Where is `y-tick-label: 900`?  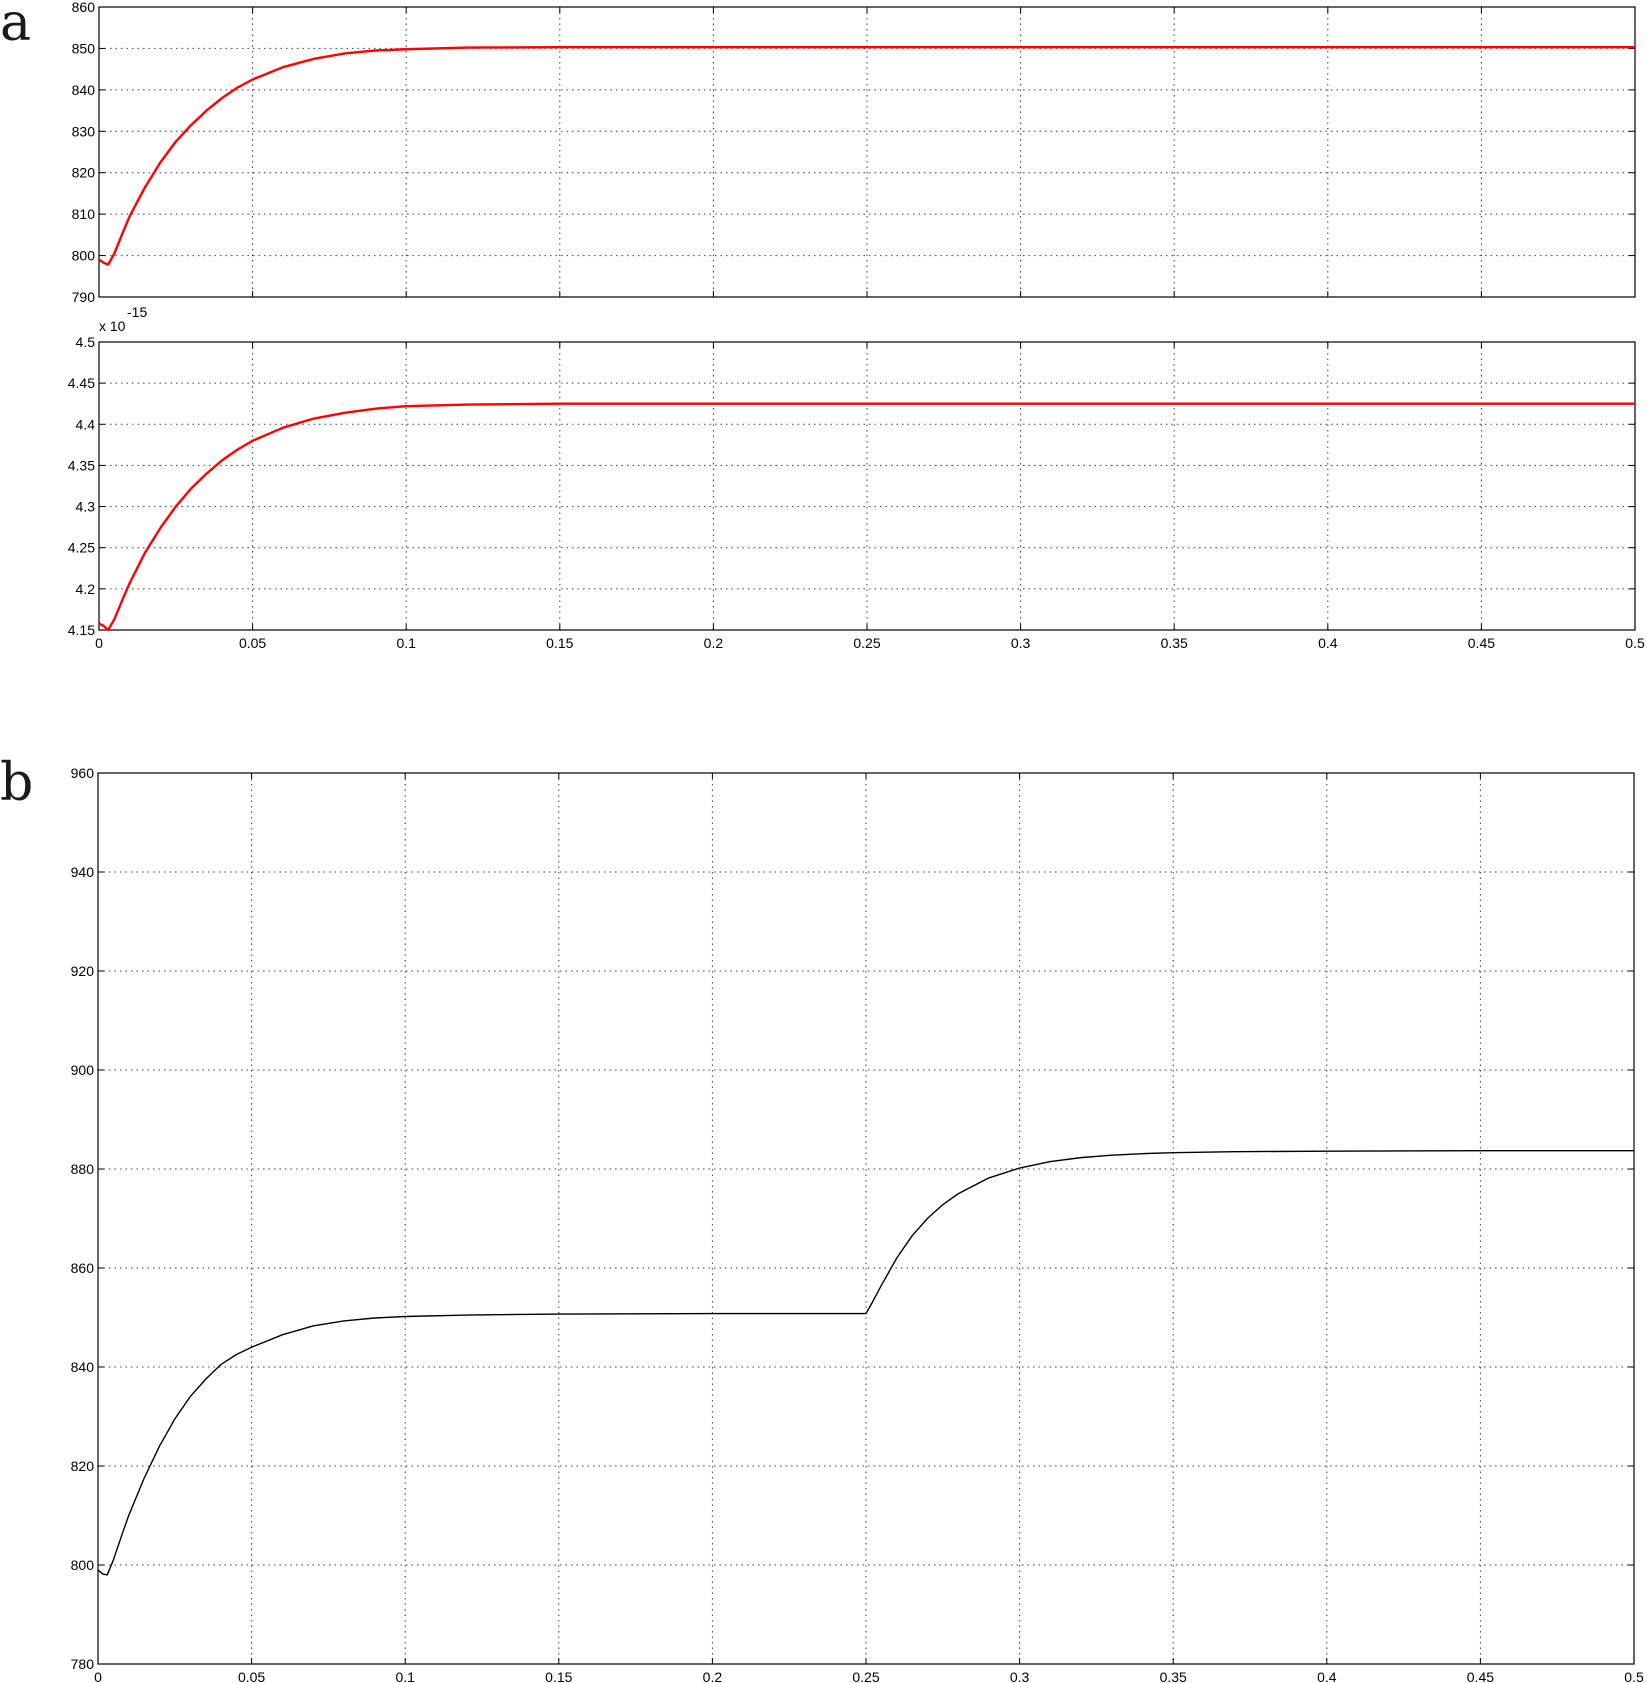 y-tick-label: 900 is located at coordinates (83, 1070).